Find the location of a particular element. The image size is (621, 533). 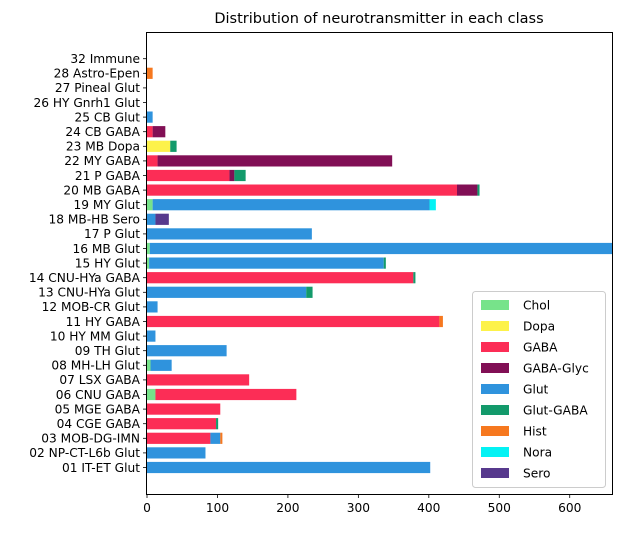

bar-18-mb-hb-sero-glut is located at coordinates (151, 219).